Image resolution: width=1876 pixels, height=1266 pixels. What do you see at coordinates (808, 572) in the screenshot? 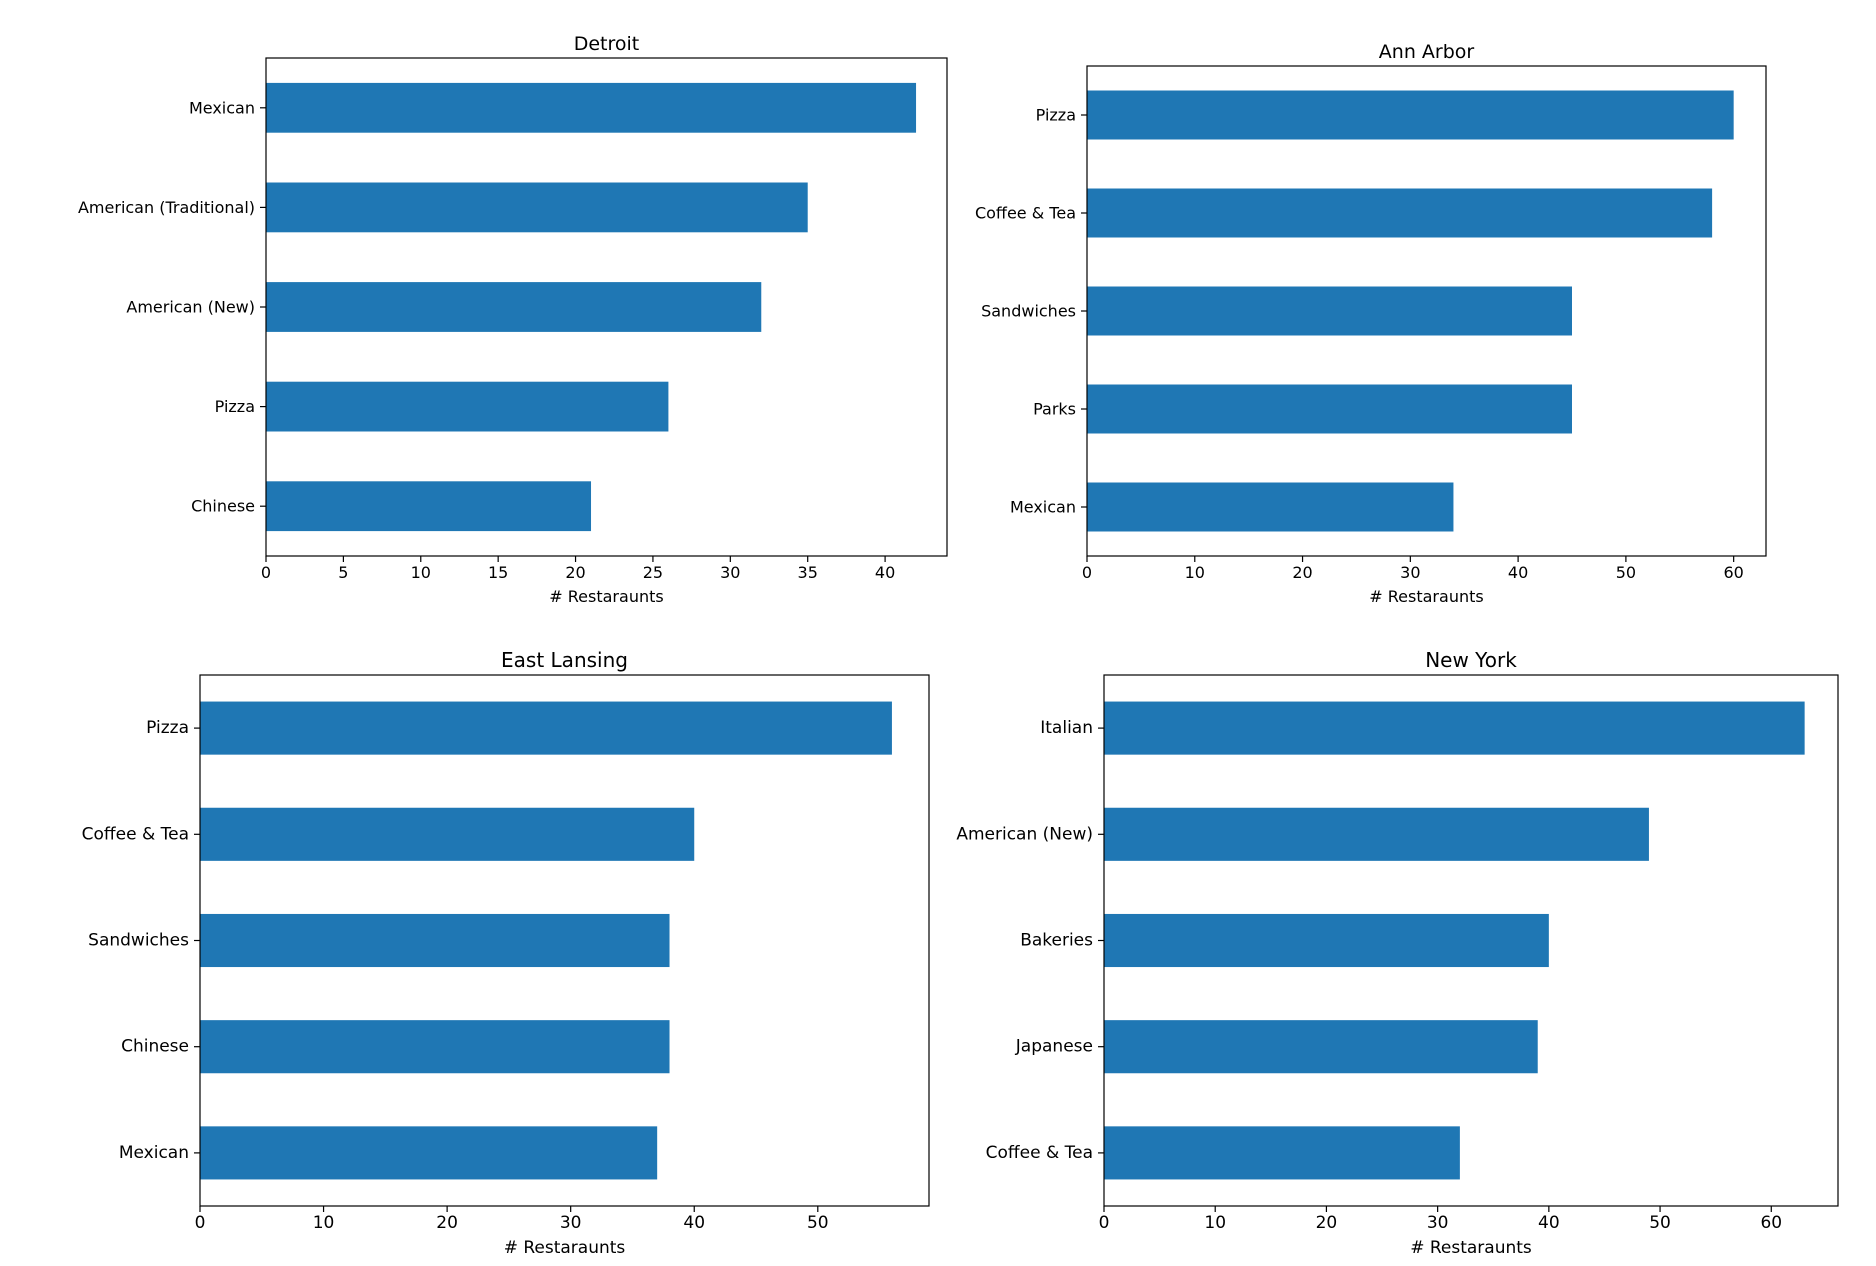
I see `x-tick-label: 35` at bounding box center [808, 572].